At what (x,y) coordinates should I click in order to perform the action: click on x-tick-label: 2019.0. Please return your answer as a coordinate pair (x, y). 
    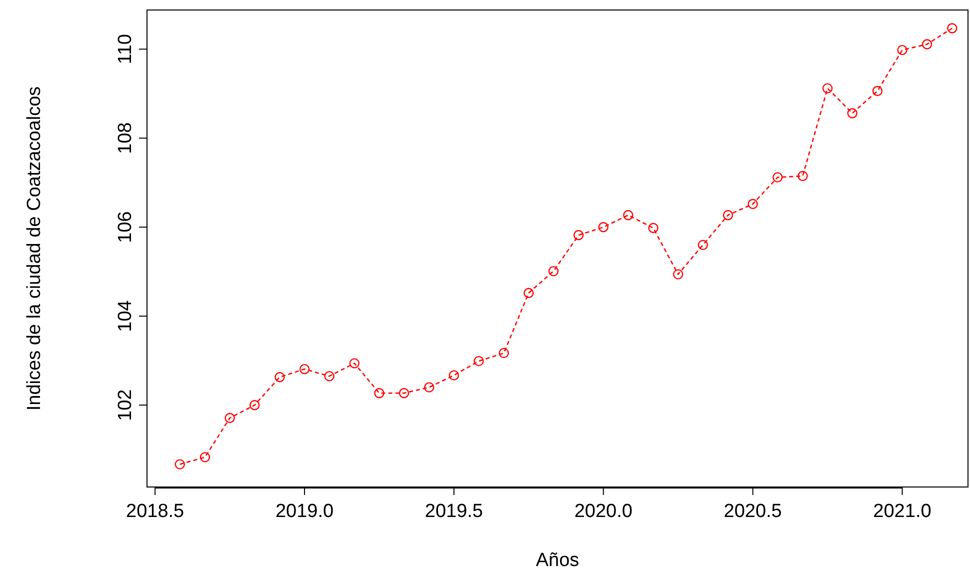
    Looking at the image, I should click on (304, 511).